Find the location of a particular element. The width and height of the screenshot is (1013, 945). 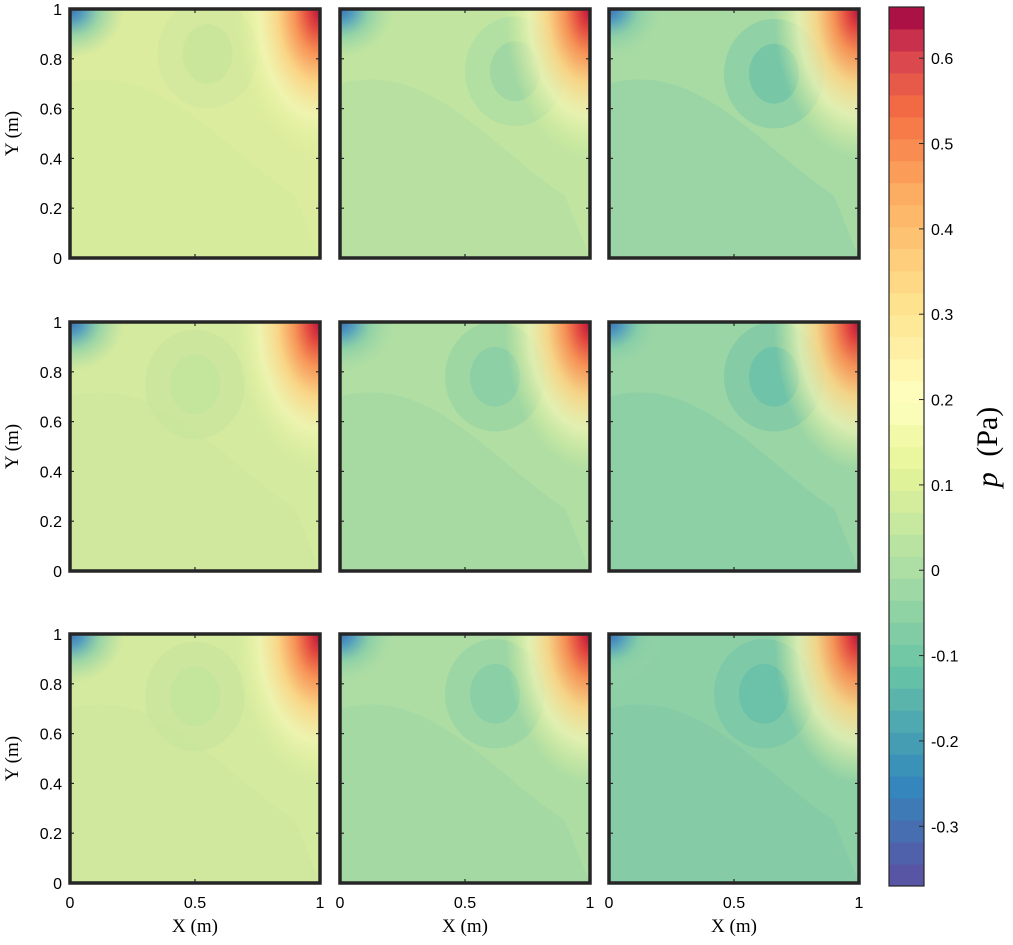

colorbar-tick-label: 0.6 is located at coordinates (942, 59).